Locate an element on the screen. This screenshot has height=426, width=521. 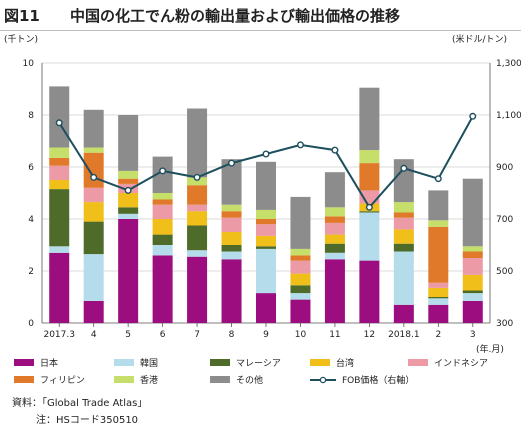
y2-tick-label: 1,300 is located at coordinates (508, 64).